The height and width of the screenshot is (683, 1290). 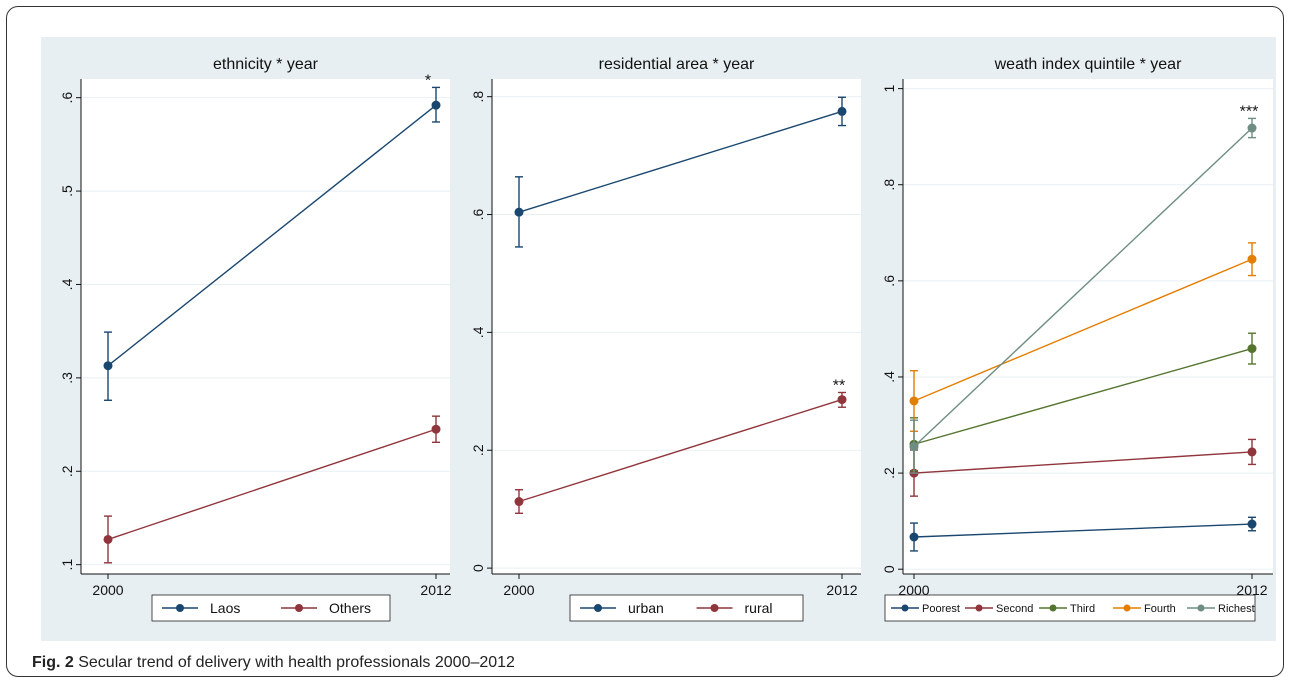 I want to click on series-rural, so click(x=680, y=453).